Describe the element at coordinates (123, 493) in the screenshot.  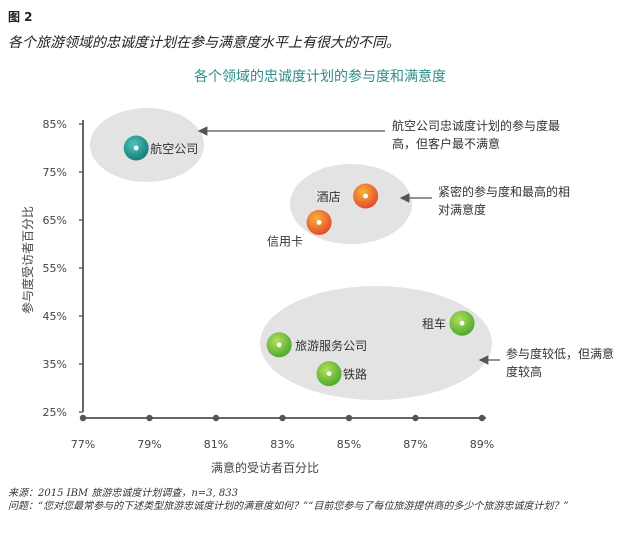
I see `source-note: 来源：2015 IBM 旅游忠诚度计划调查，n=3, 833` at that location.